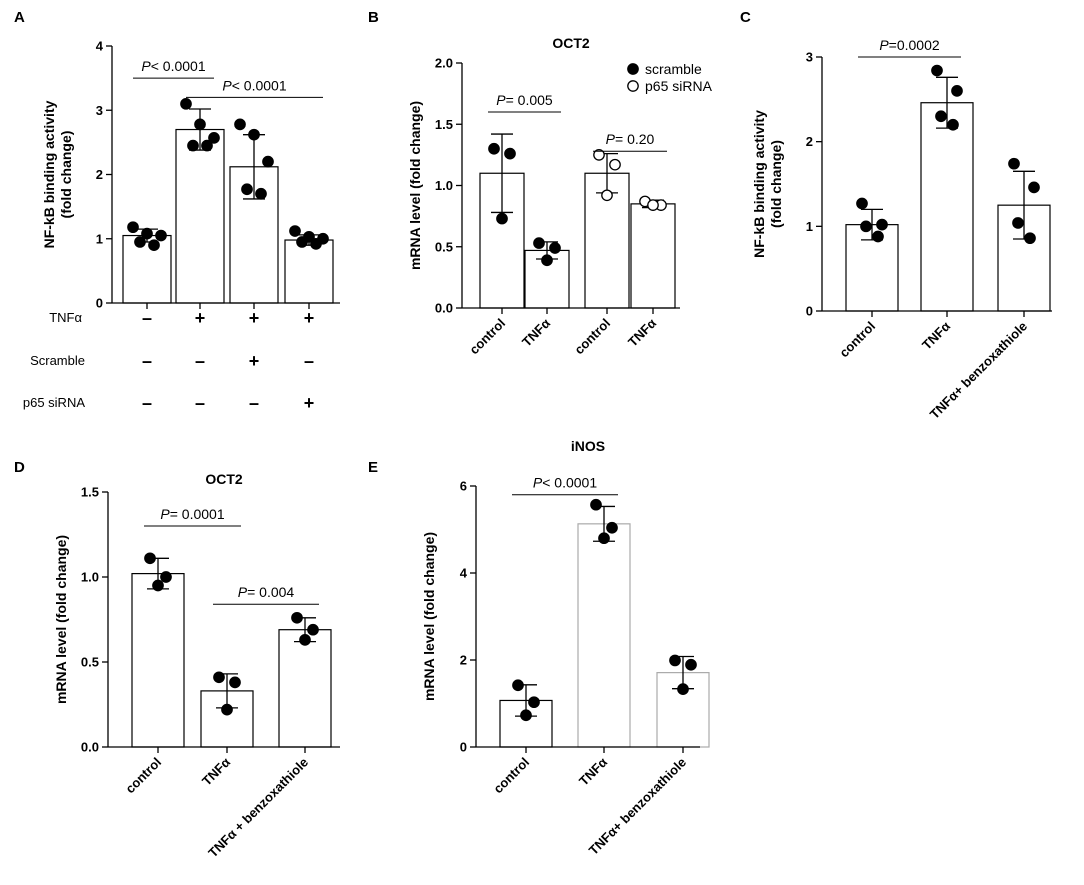 The height and width of the screenshot is (885, 1084). What do you see at coordinates (100, 46) in the screenshot?
I see `y-tick-label: 4` at bounding box center [100, 46].